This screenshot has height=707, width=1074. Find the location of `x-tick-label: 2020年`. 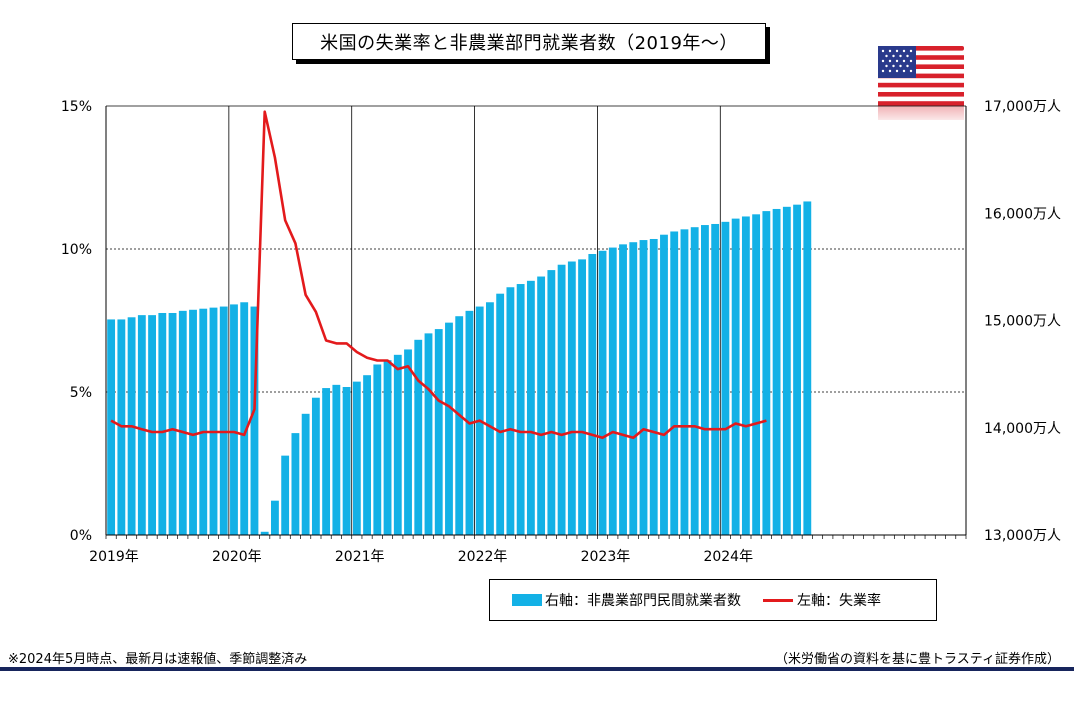

x-tick-label: 2020年 is located at coordinates (237, 557).